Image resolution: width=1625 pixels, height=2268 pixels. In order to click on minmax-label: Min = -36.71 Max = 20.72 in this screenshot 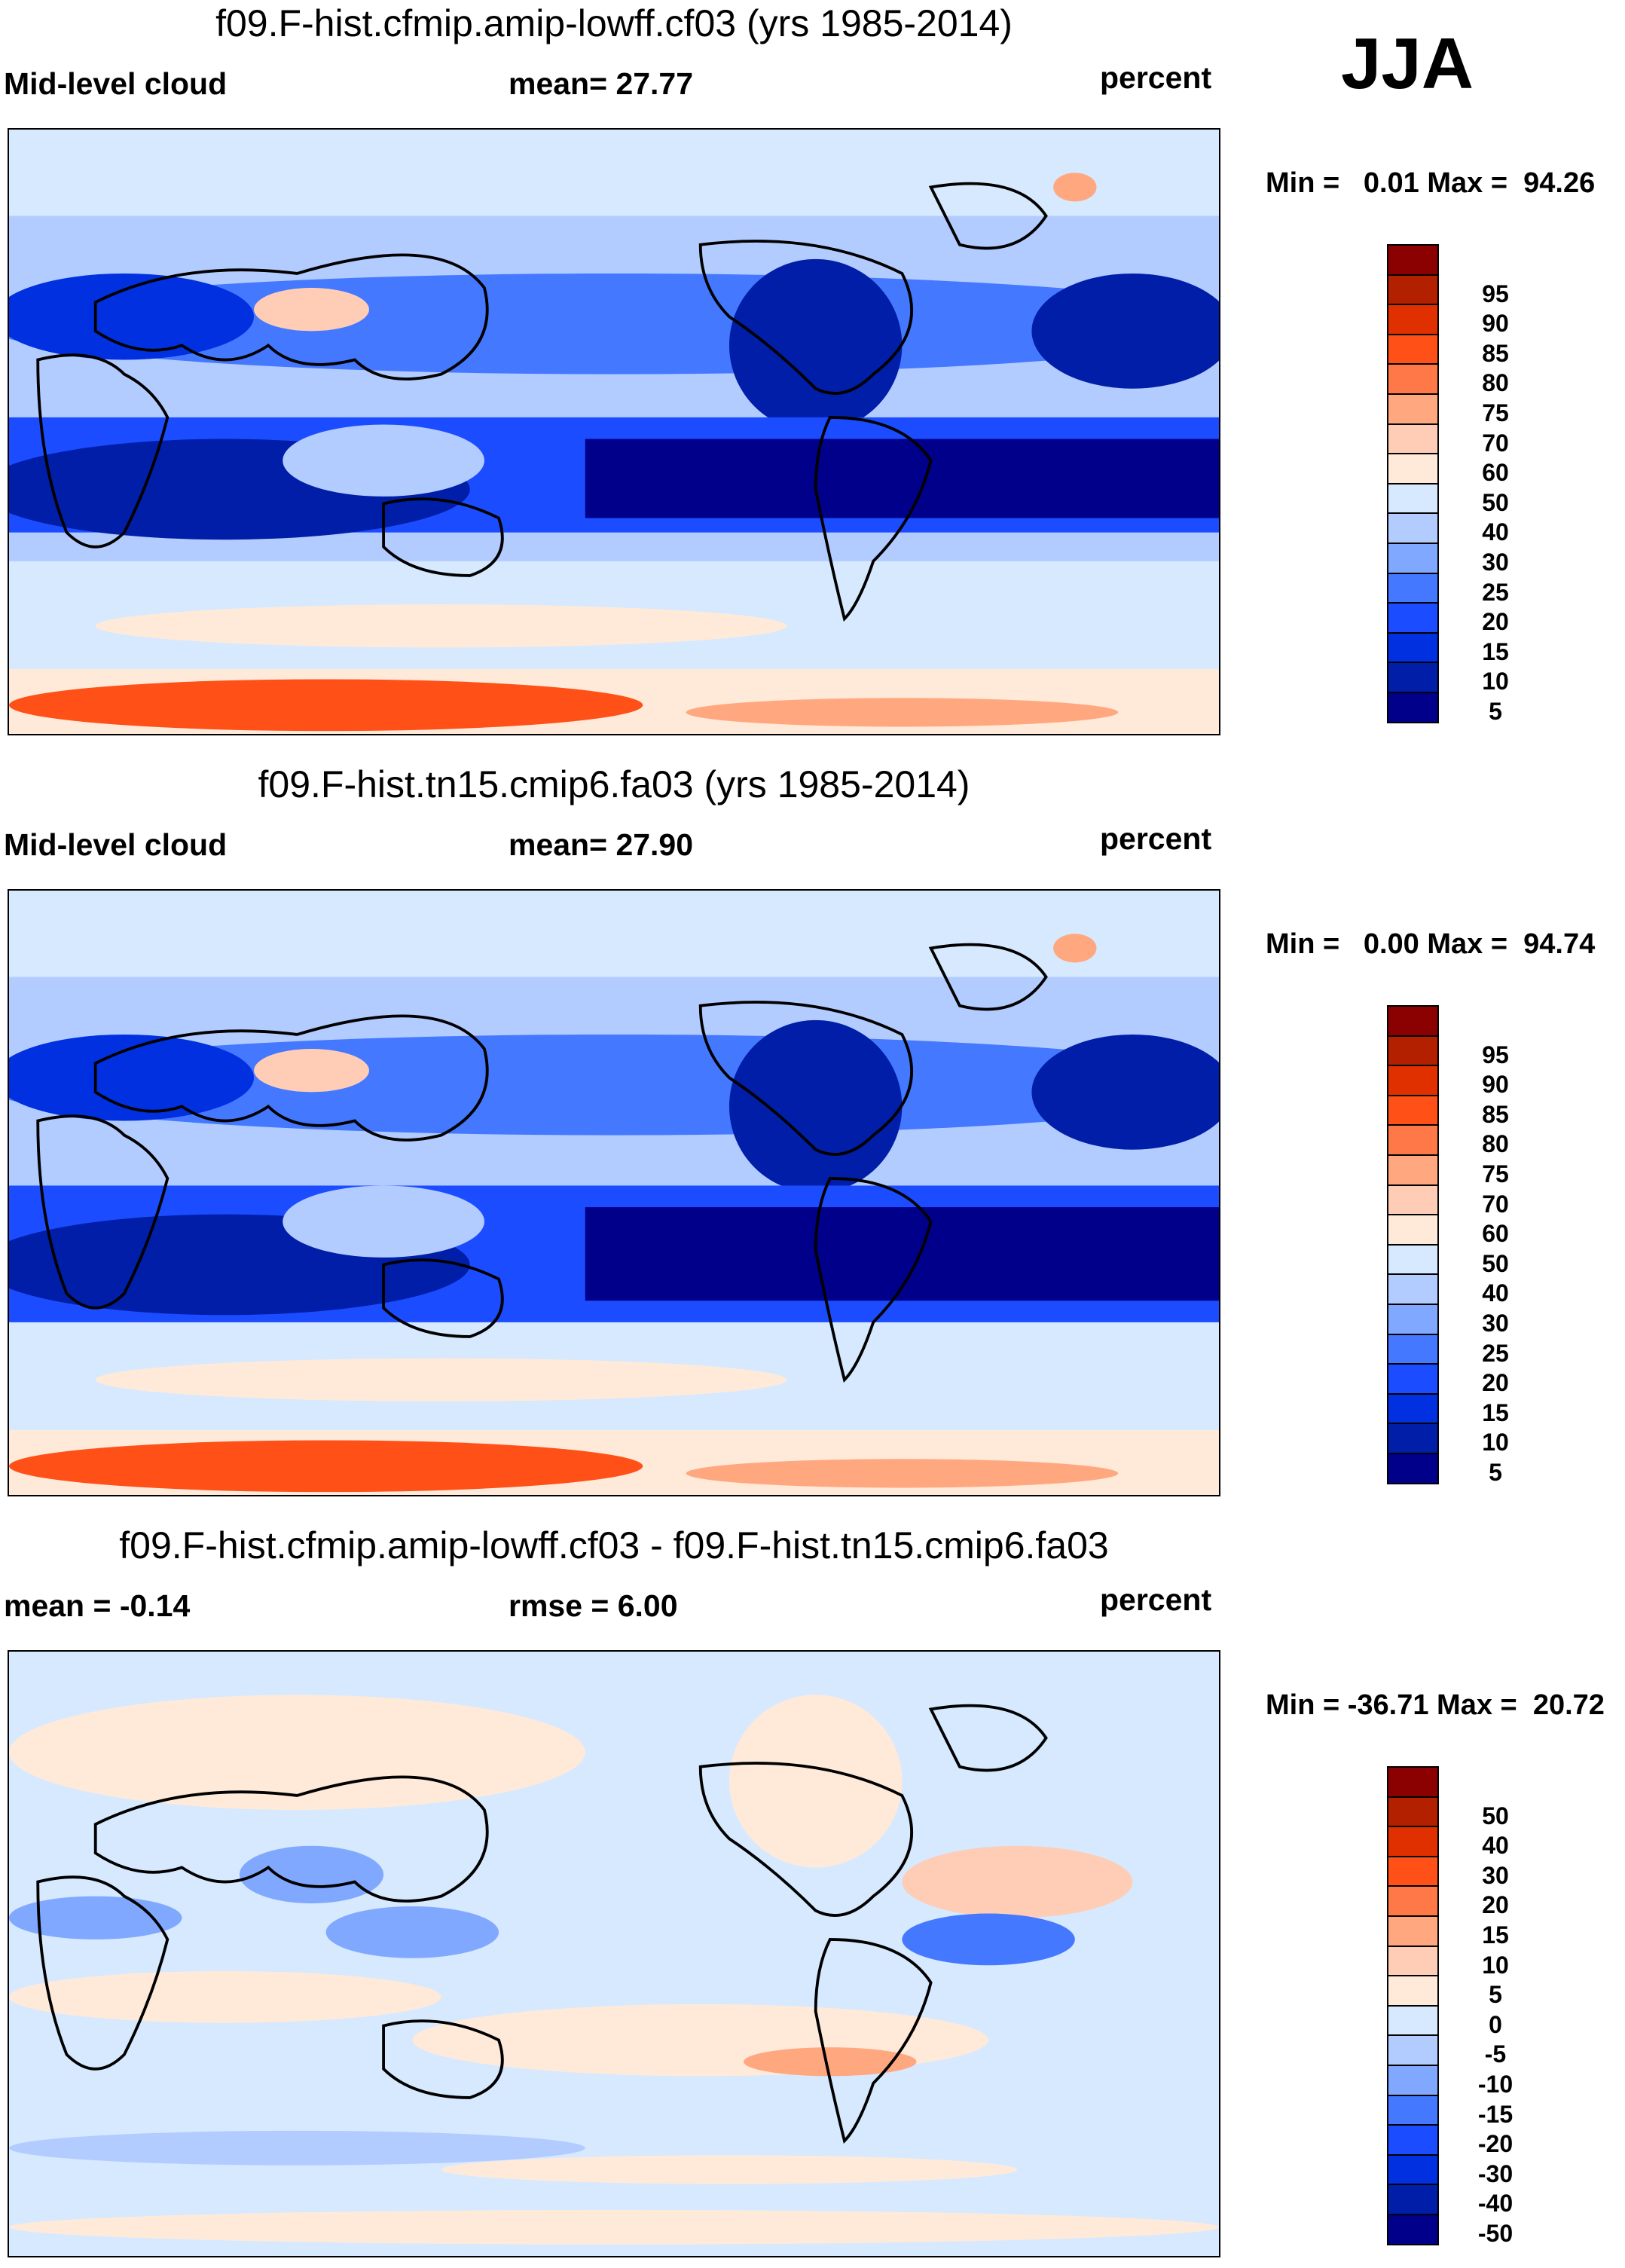, I will do `click(1435, 1705)`.